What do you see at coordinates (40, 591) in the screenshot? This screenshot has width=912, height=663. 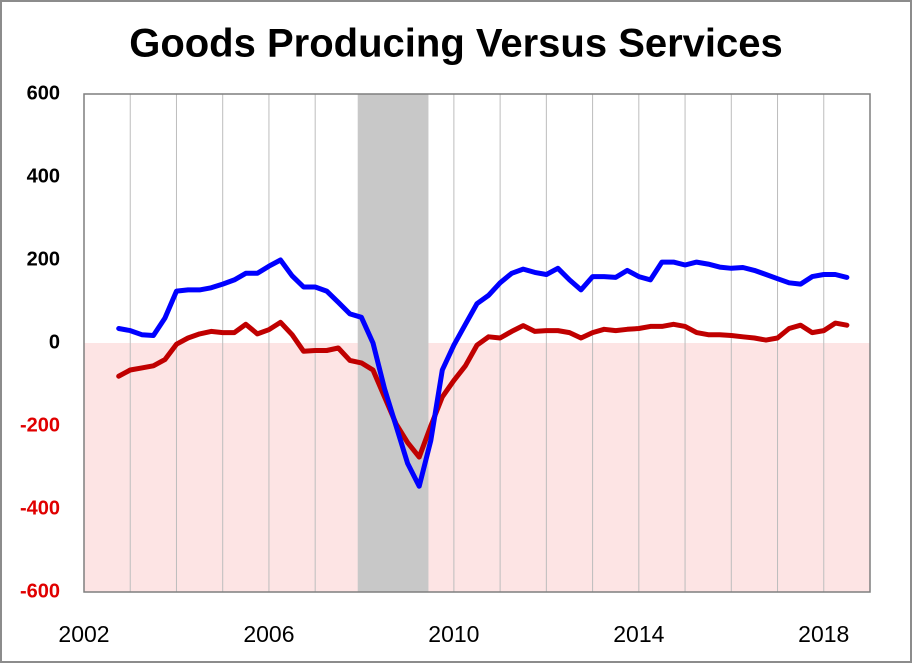 I see `y-tick-label: -600` at bounding box center [40, 591].